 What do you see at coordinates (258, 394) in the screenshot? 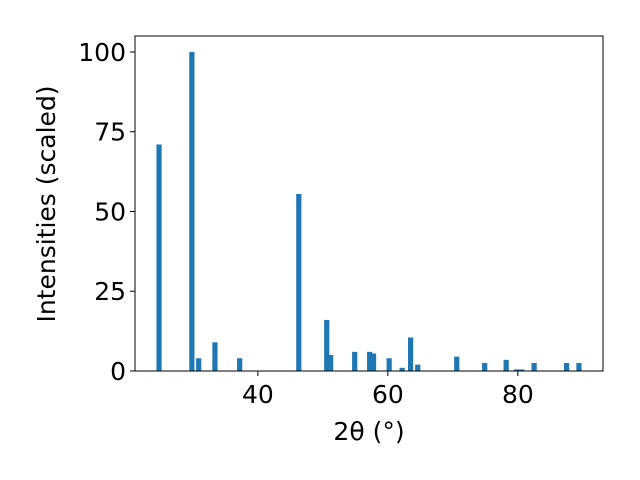
I see `x-tick-label: 40` at bounding box center [258, 394].